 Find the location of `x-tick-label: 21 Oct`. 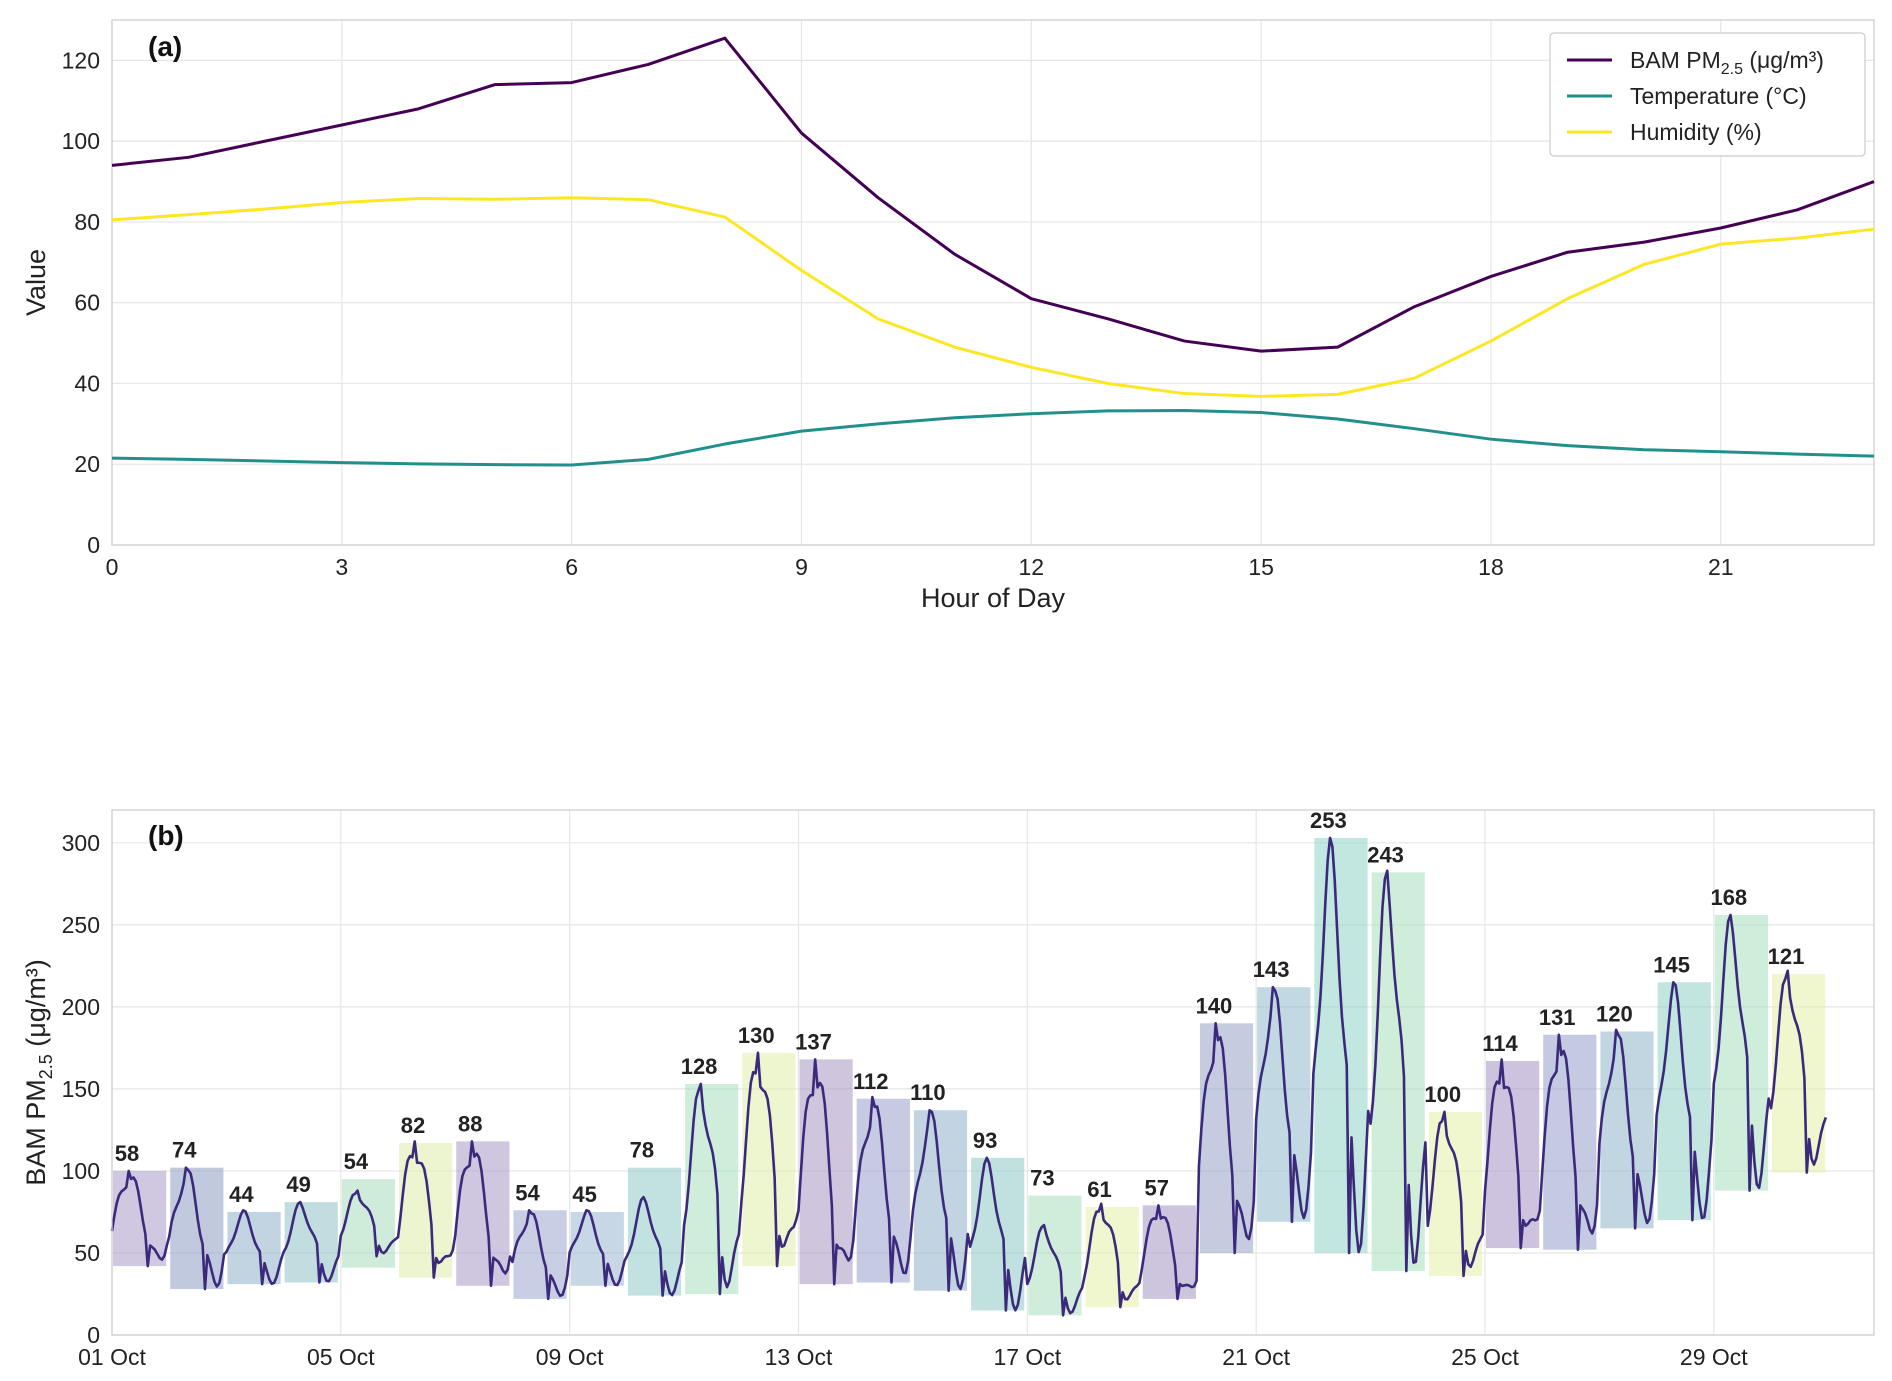

x-tick-label: 21 Oct is located at coordinates (1256, 1357).